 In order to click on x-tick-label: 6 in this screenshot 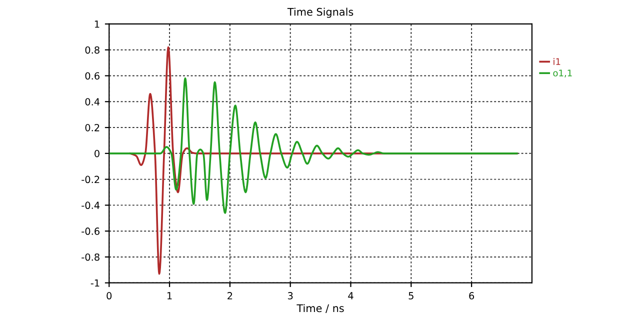, I will do `click(471, 296)`.